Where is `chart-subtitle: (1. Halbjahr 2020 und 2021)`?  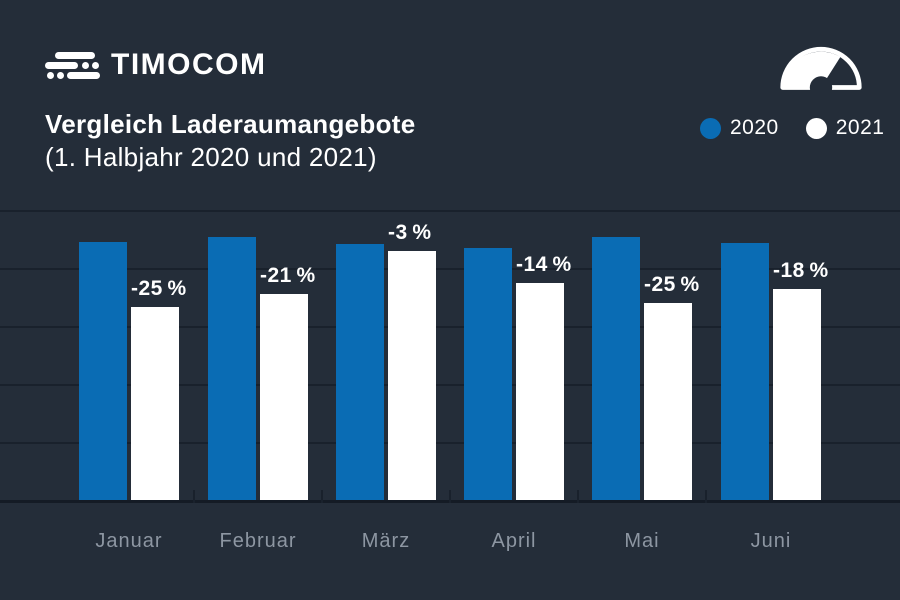 chart-subtitle: (1. Halbjahr 2020 und 2021) is located at coordinates (211, 157).